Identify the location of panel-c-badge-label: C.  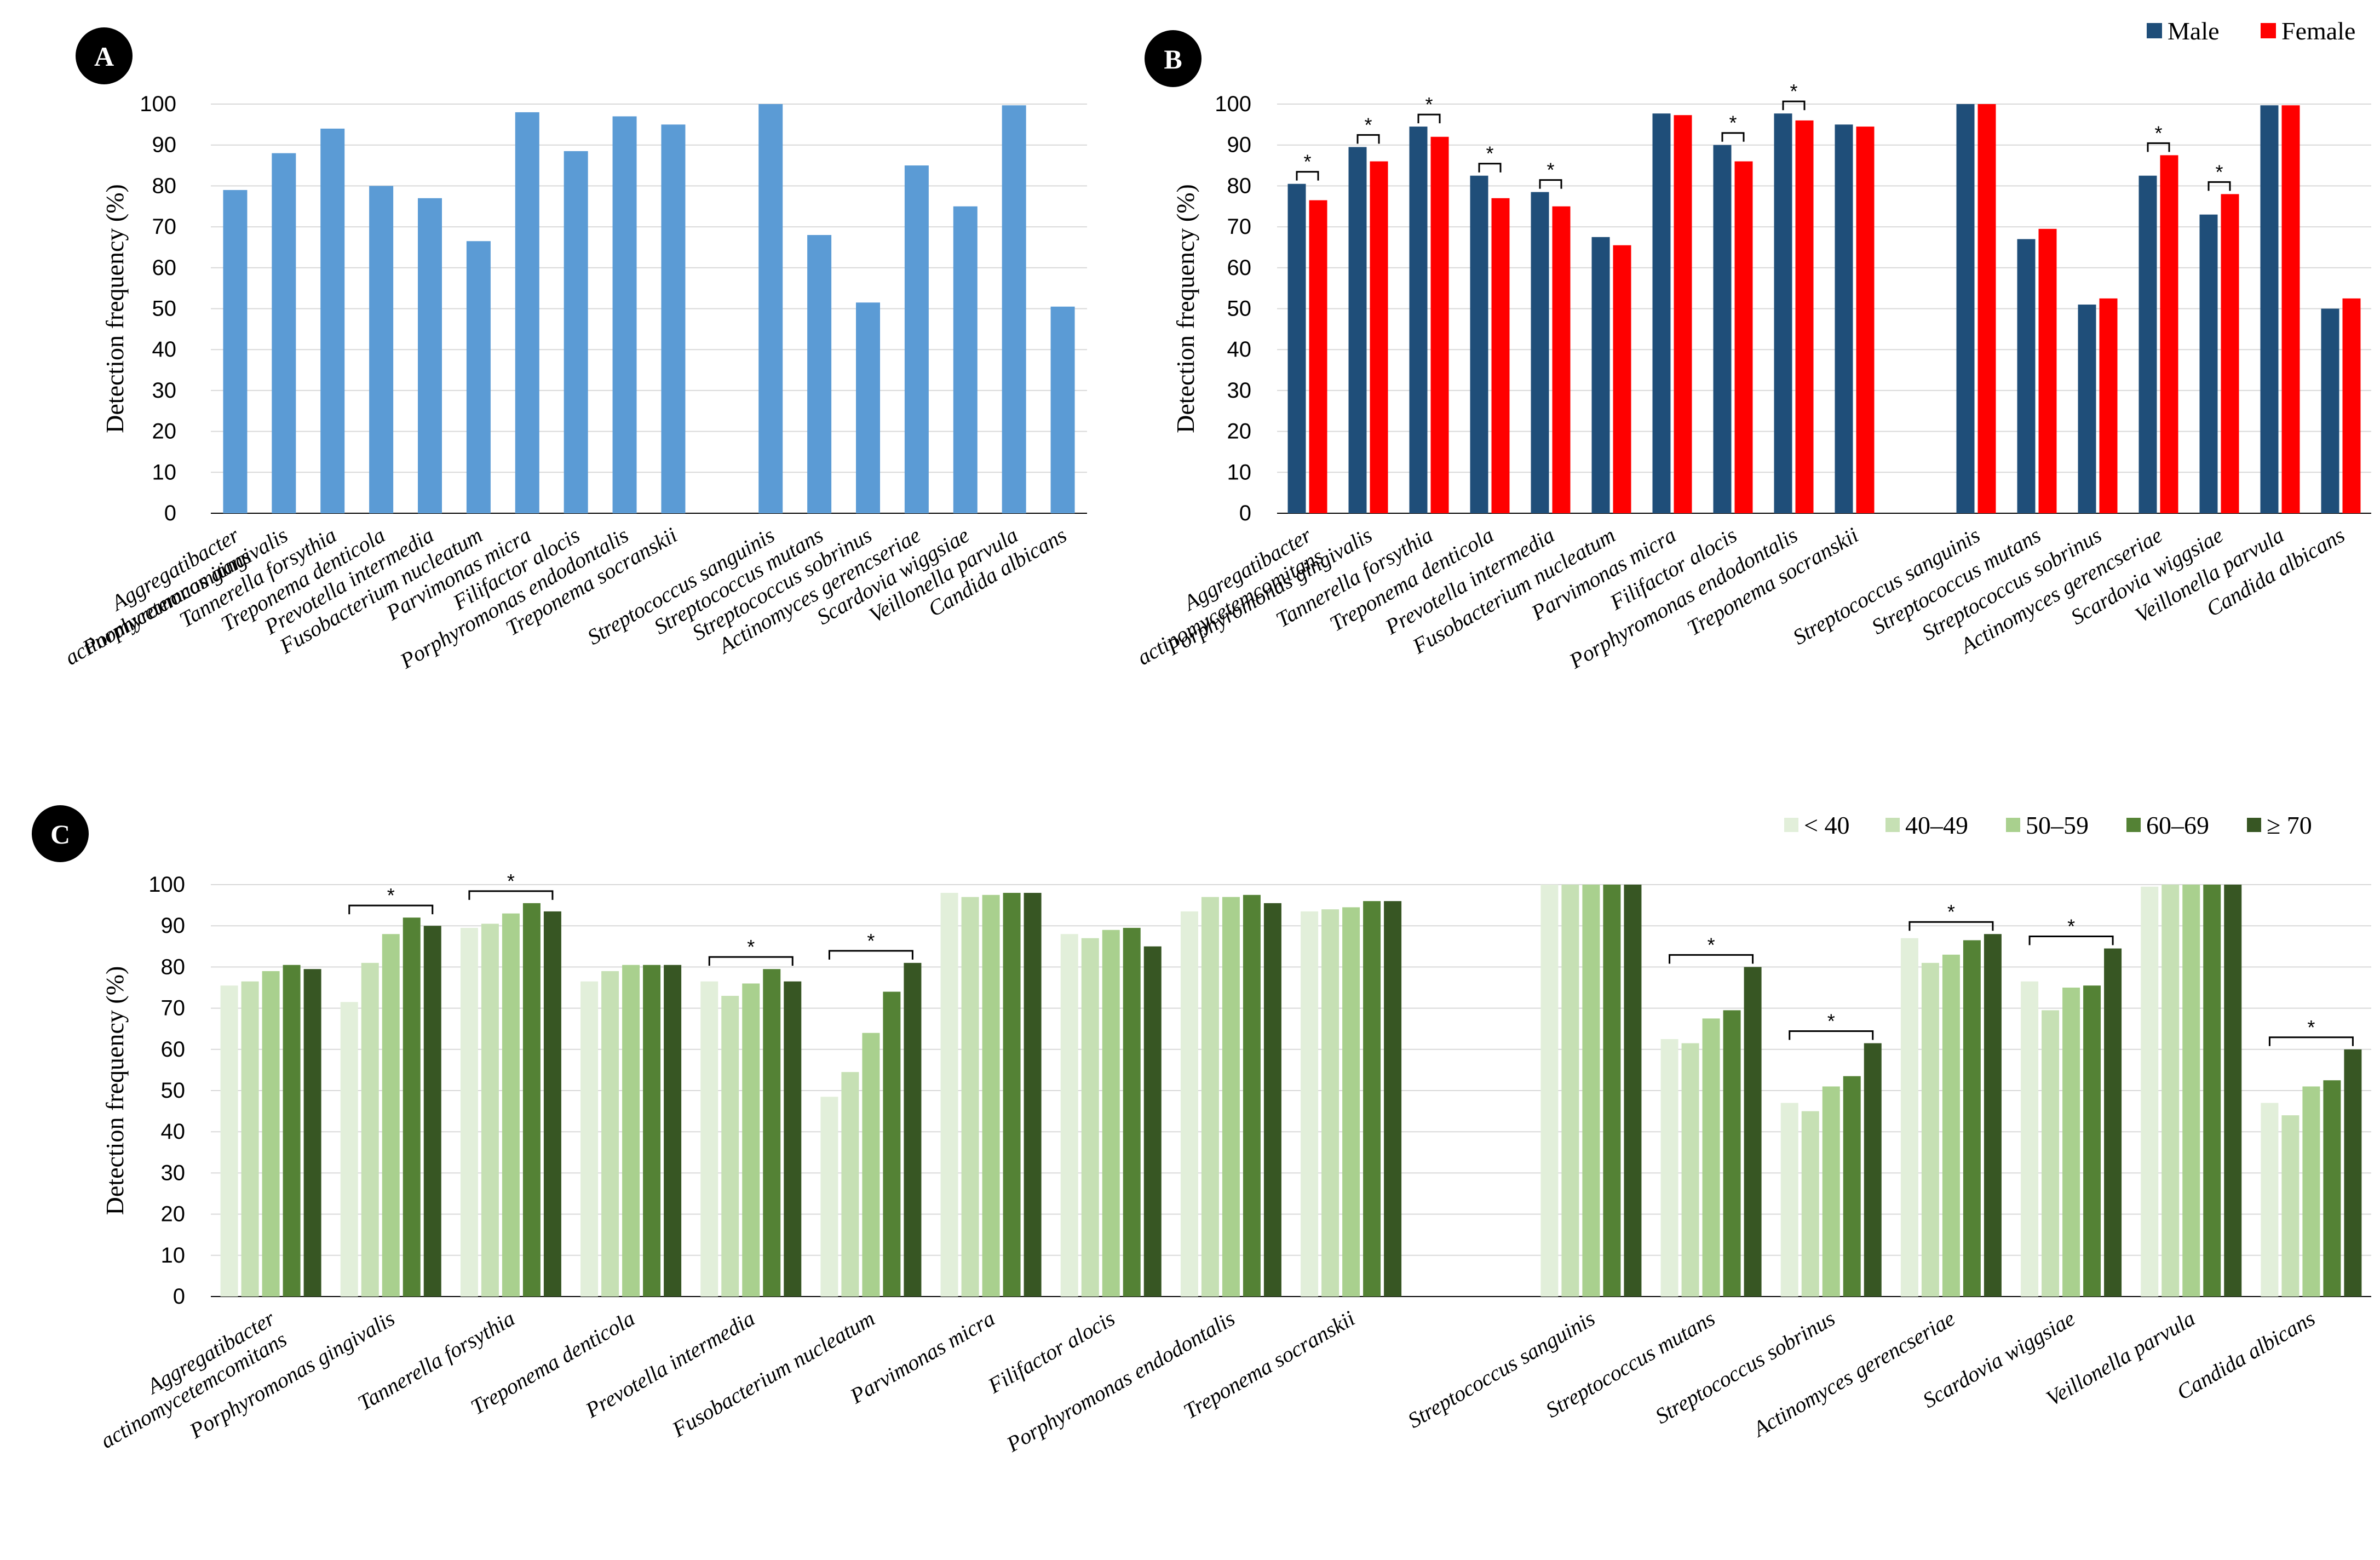
(60, 834).